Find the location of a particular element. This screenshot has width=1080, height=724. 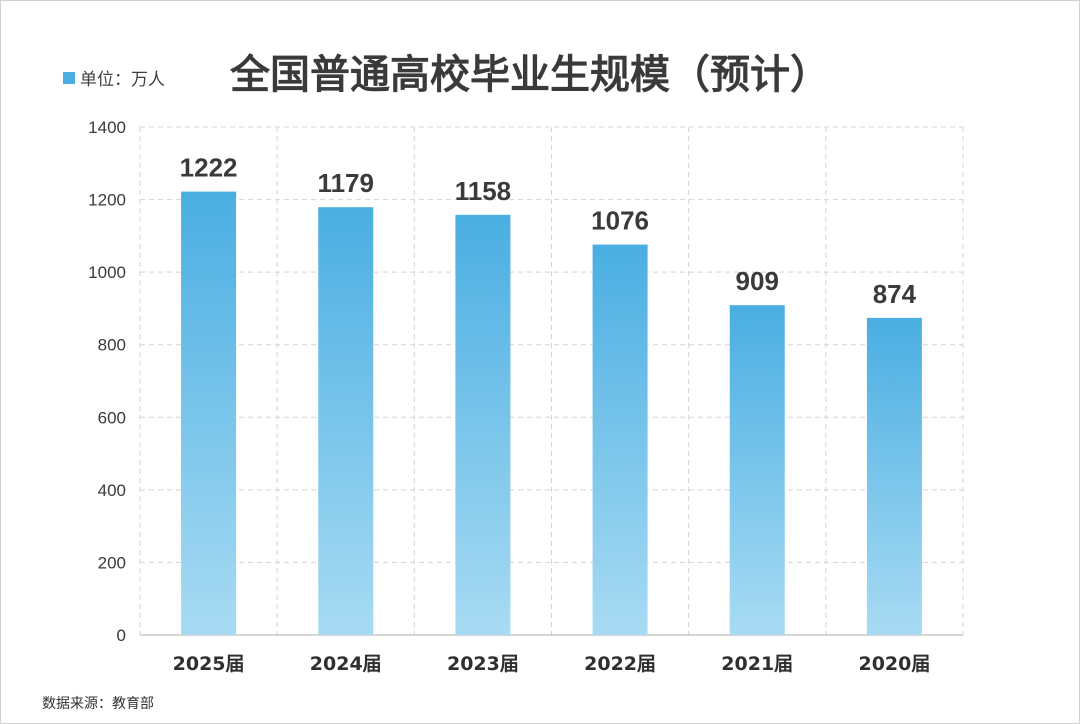

x-tick-label: 2021届 is located at coordinates (757, 664).